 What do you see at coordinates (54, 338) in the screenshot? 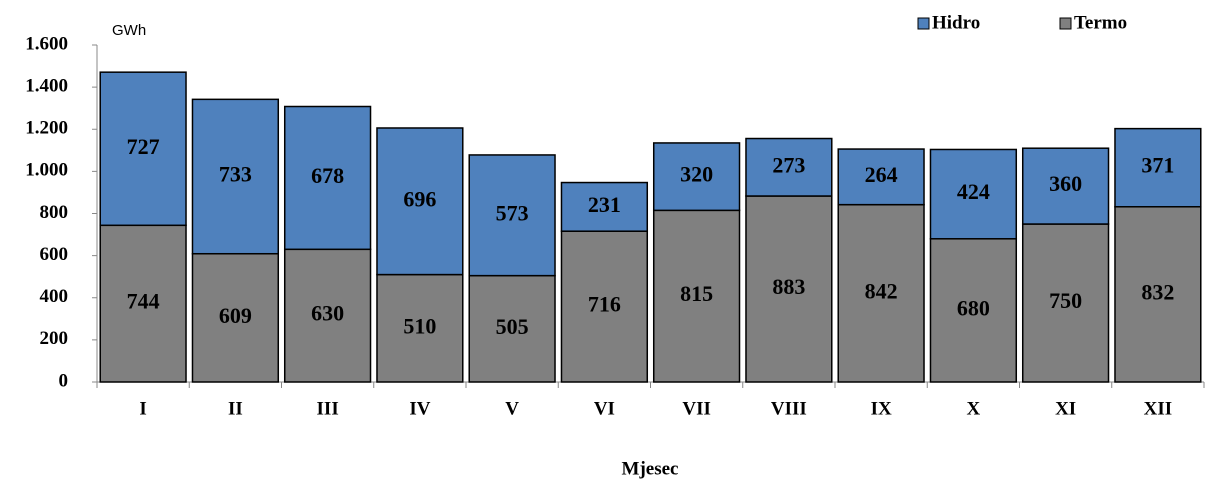
I see `y-tick-label: 200` at bounding box center [54, 338].